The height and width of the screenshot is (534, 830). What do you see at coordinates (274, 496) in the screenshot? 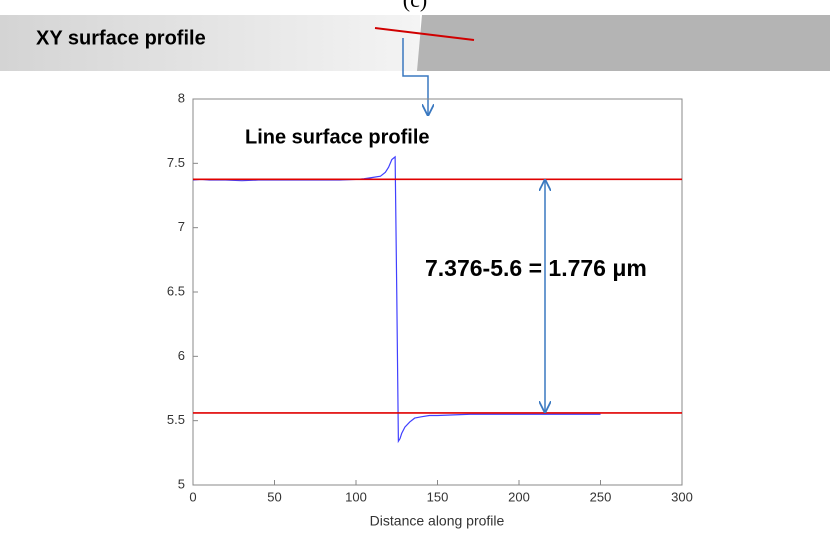
I see `x-tick-label: 50` at bounding box center [274, 496].